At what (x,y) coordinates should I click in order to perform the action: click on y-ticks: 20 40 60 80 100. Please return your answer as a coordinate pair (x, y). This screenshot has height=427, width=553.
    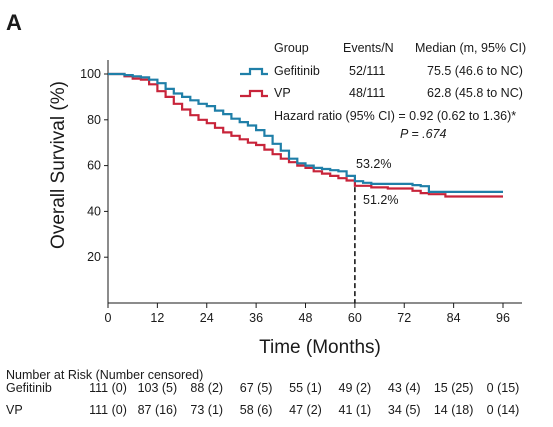
    Looking at the image, I should click on (94, 165).